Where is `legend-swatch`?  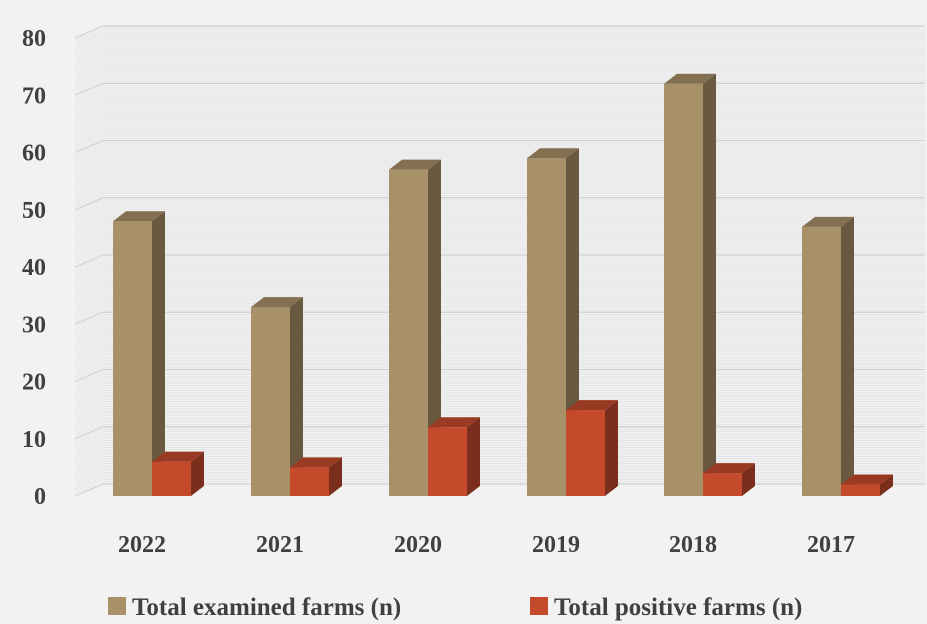
legend-swatch is located at coordinates (117, 606).